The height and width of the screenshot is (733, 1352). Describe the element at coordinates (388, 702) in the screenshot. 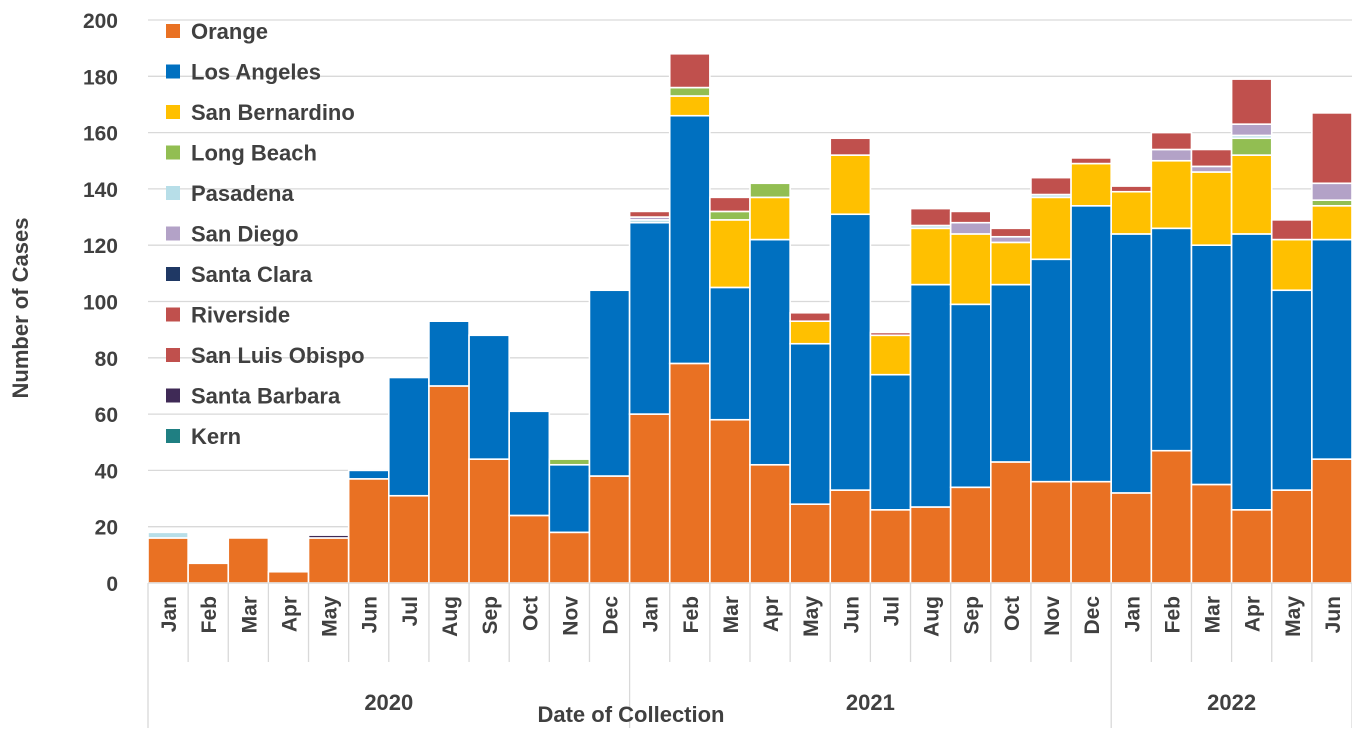

I see `year-label: 2020` at that location.